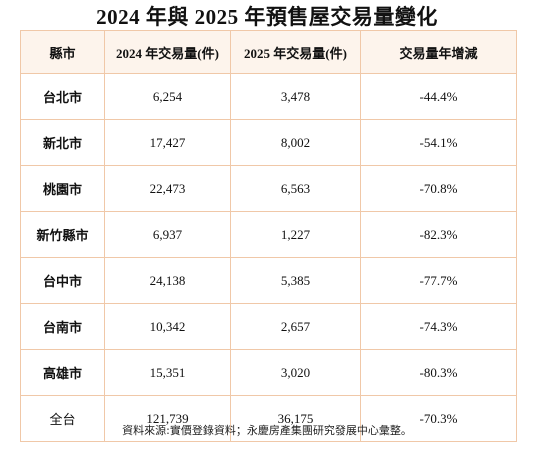 The height and width of the screenshot is (450, 534). I want to click on region-cell: 桃園市, so click(62, 188).